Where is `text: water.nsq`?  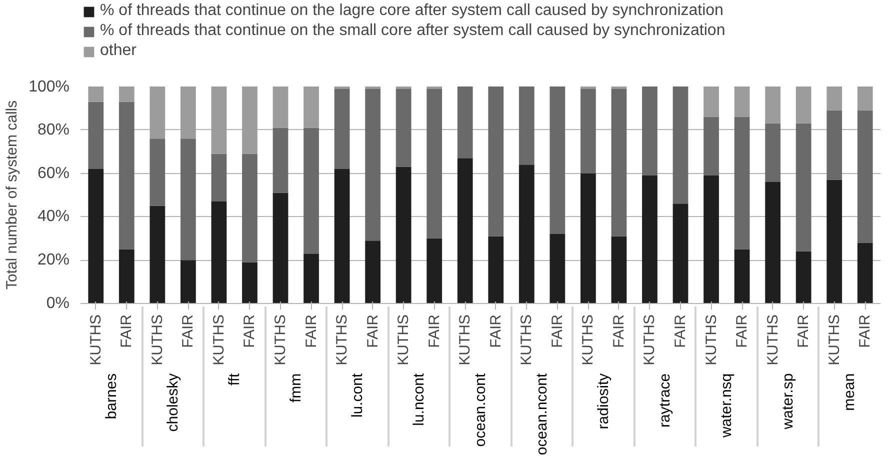
text: water.nsq is located at coordinates (727, 406).